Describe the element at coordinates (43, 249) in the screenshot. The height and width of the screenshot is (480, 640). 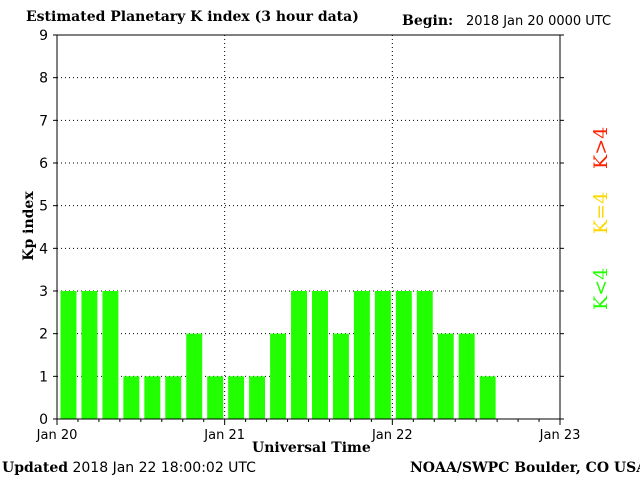
I see `y-tick-label: 4` at that location.